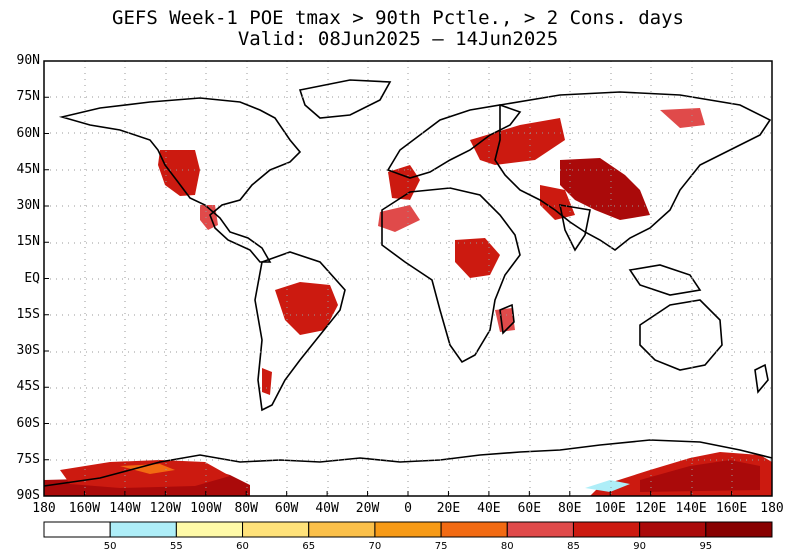 The height and width of the screenshot is (560, 796). I want to click on lon-label: 100E, so click(610, 508).